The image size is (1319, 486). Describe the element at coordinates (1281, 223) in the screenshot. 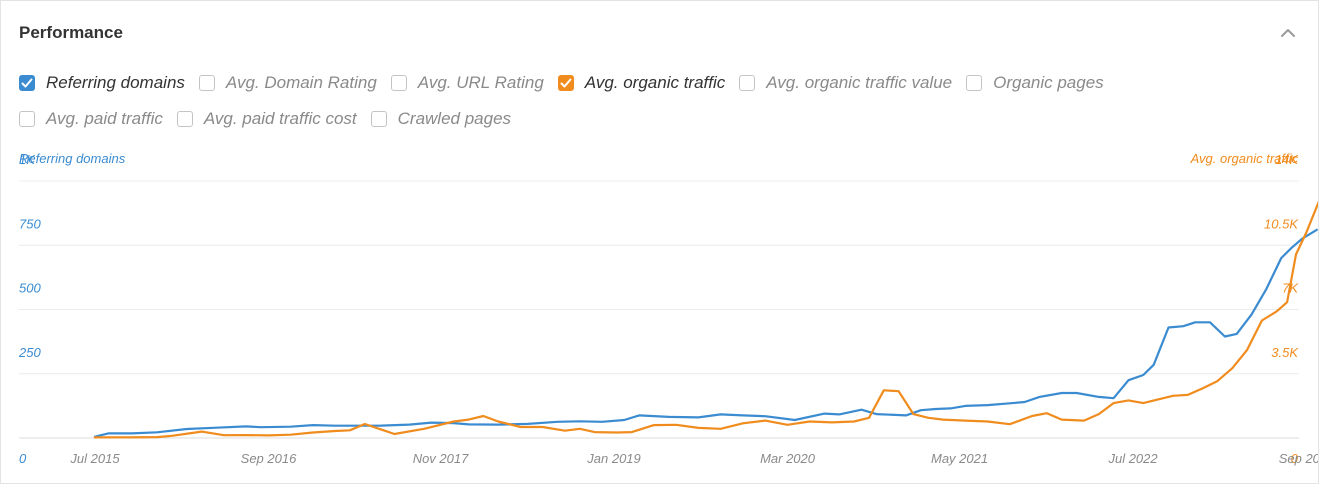

I see `right-tick-label: 10.5K` at that location.